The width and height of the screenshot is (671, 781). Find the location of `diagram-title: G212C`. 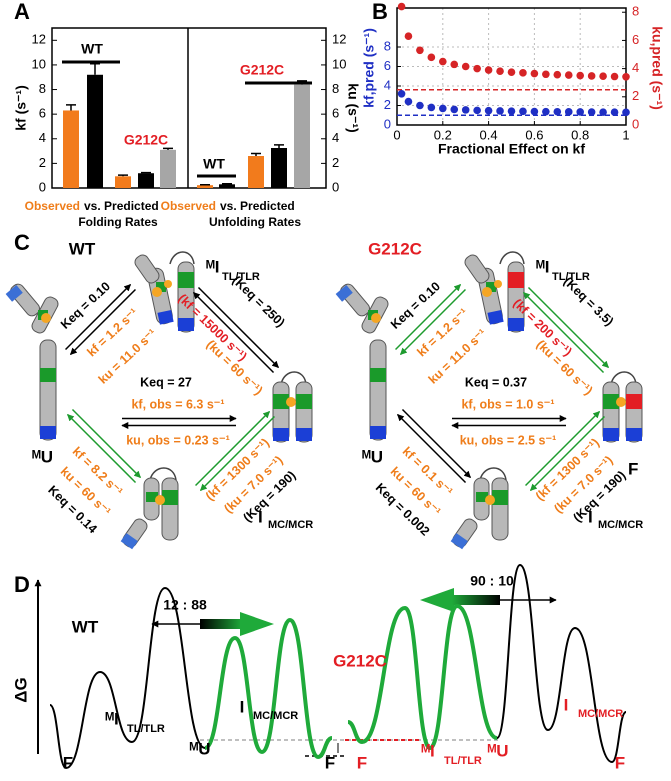

diagram-title: G212C is located at coordinates (395, 248).